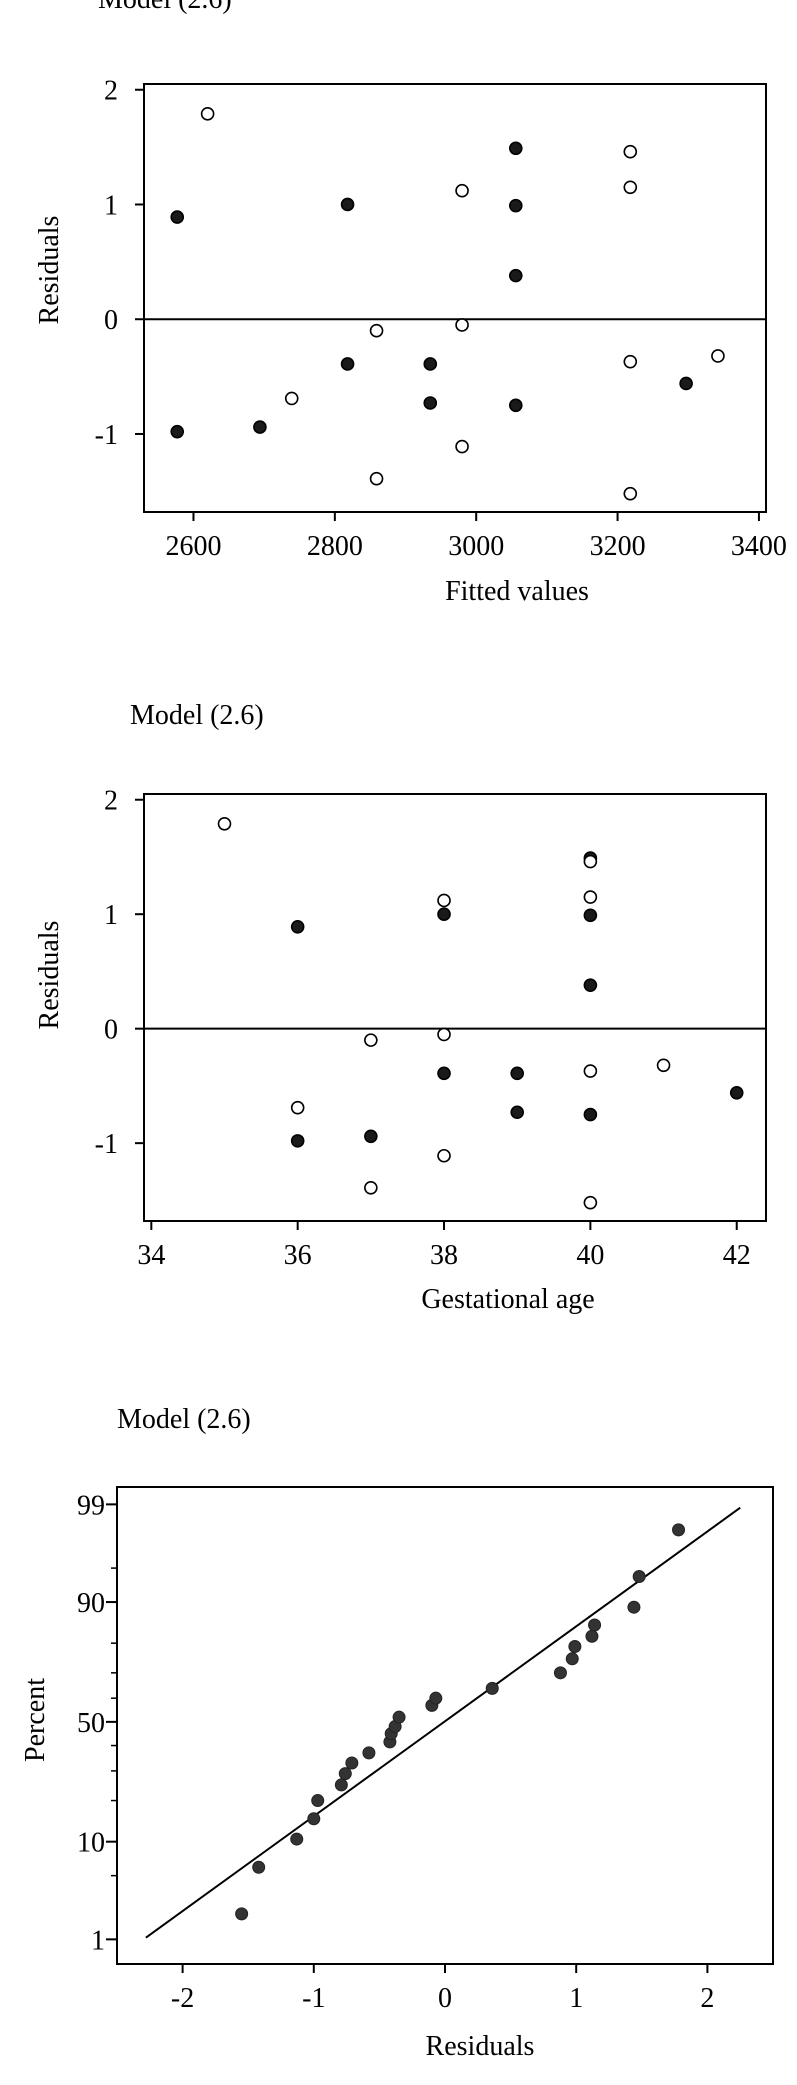 This screenshot has width=797, height=2085. I want to click on x-tick-label: 34, so click(151, 1255).